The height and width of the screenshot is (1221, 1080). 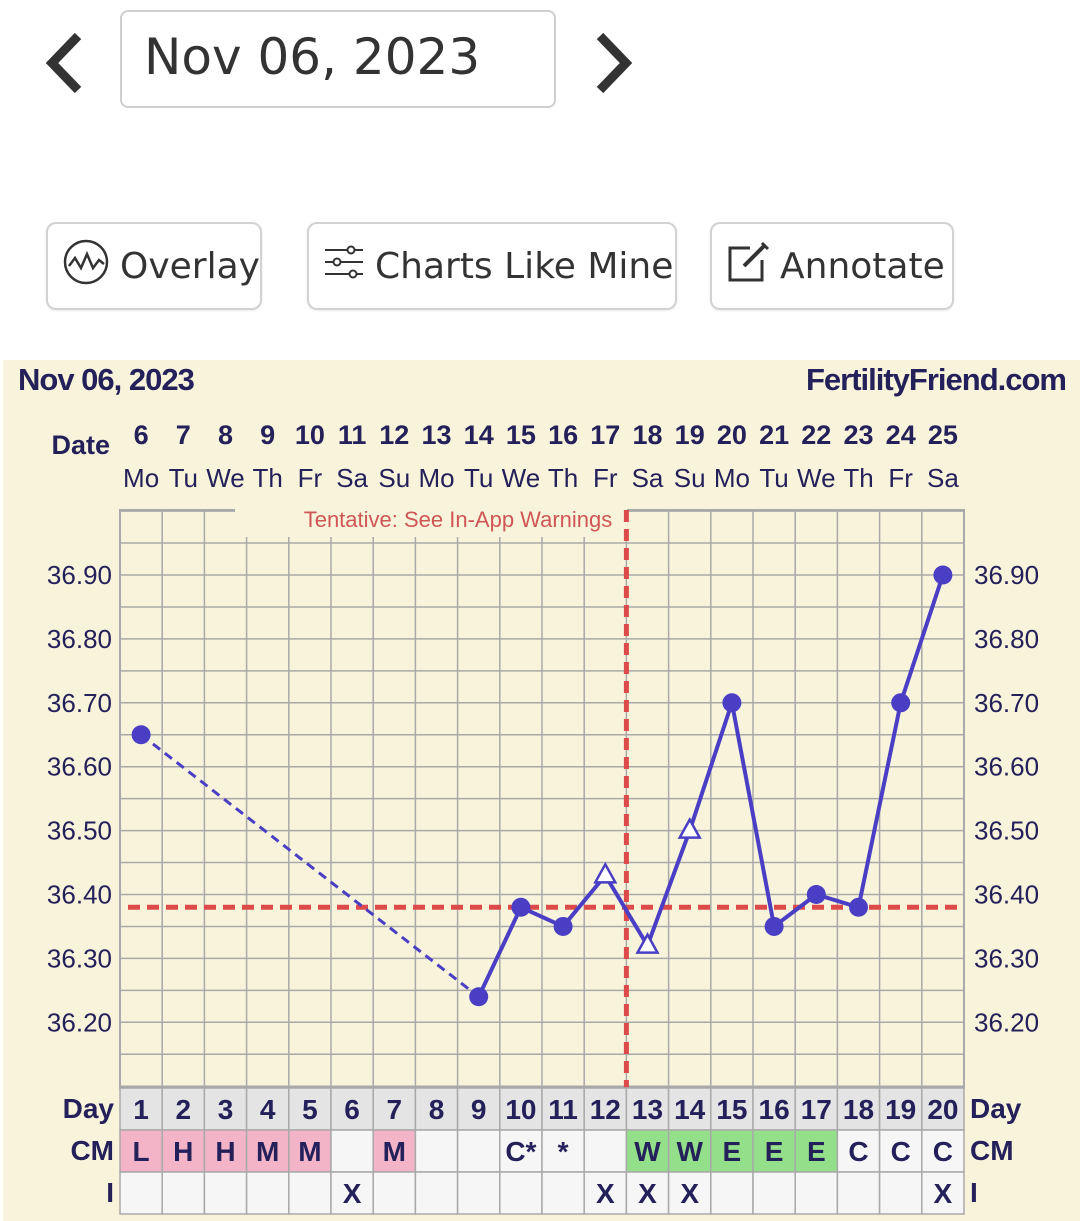 What do you see at coordinates (943, 435) in the screenshot?
I see `date-number-label: 25` at bounding box center [943, 435].